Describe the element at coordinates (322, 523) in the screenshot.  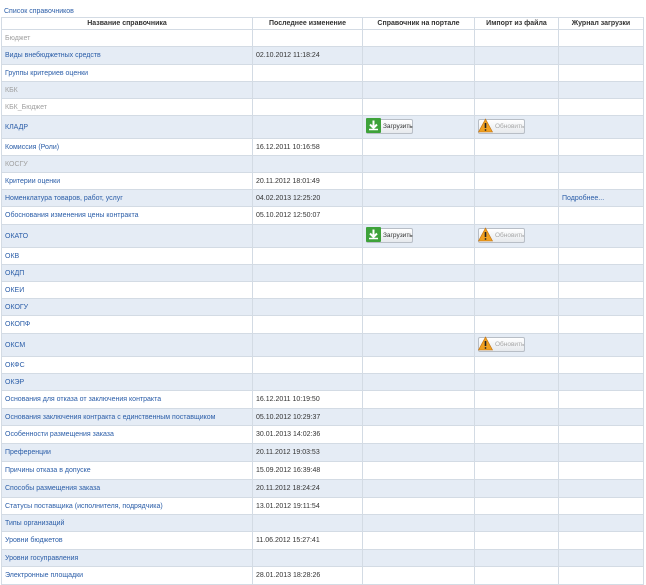
I see `table-row: Типы организаций` at that location.